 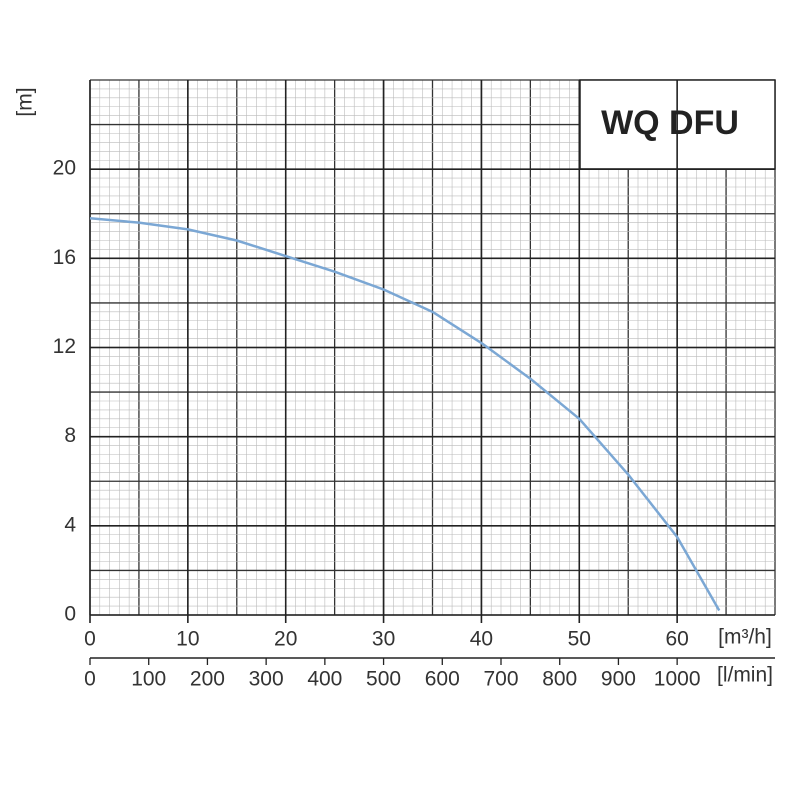 I want to click on x-tick-label: 30, so click(x=383, y=639).